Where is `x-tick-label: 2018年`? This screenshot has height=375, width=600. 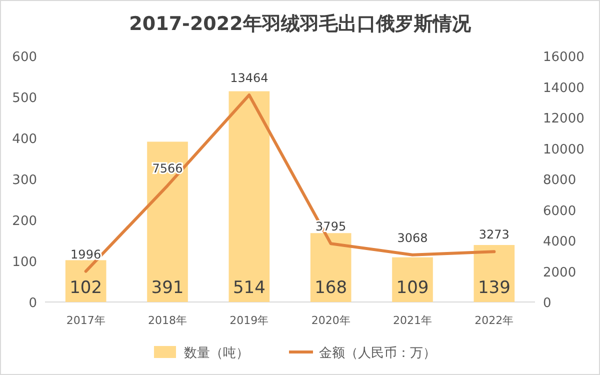 x-tick-label: 2018年 is located at coordinates (167, 320).